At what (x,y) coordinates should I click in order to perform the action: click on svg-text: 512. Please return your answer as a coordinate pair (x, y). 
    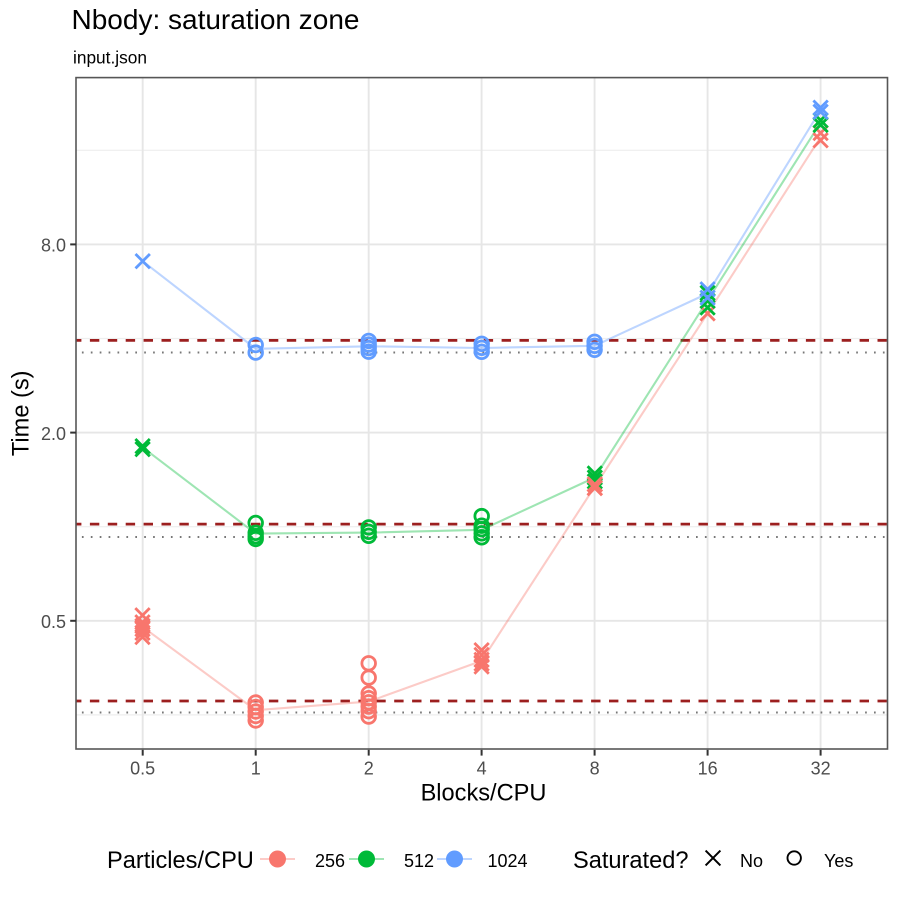
    Looking at the image, I should click on (419, 861).